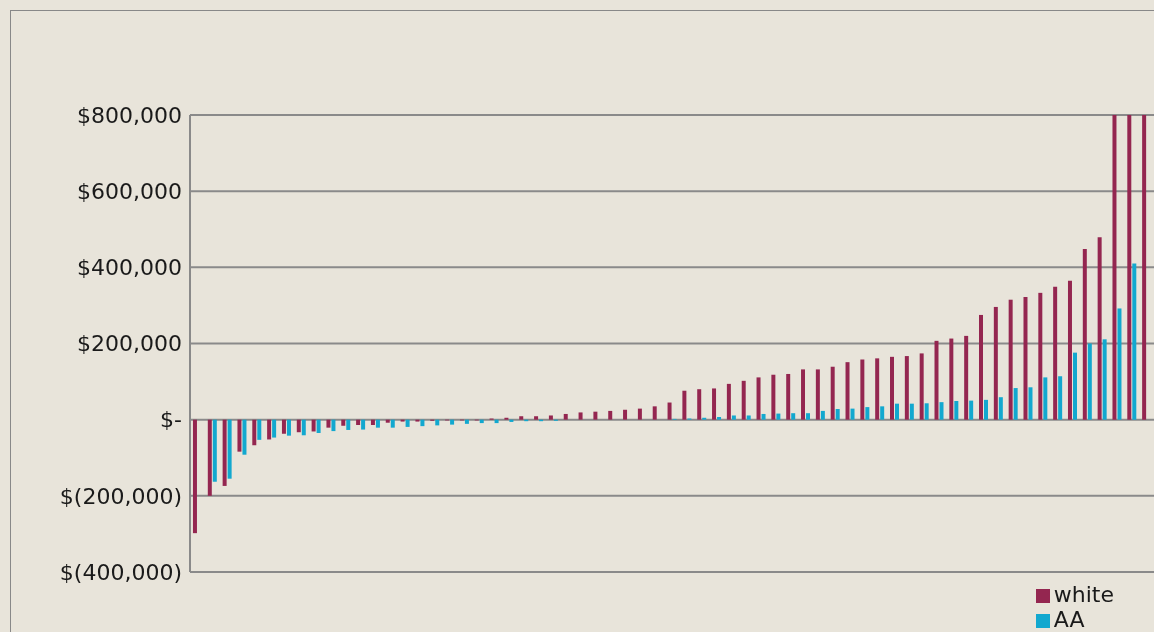 The height and width of the screenshot is (632, 1154). I want to click on y-tick-label: $(200,000), so click(120, 496).